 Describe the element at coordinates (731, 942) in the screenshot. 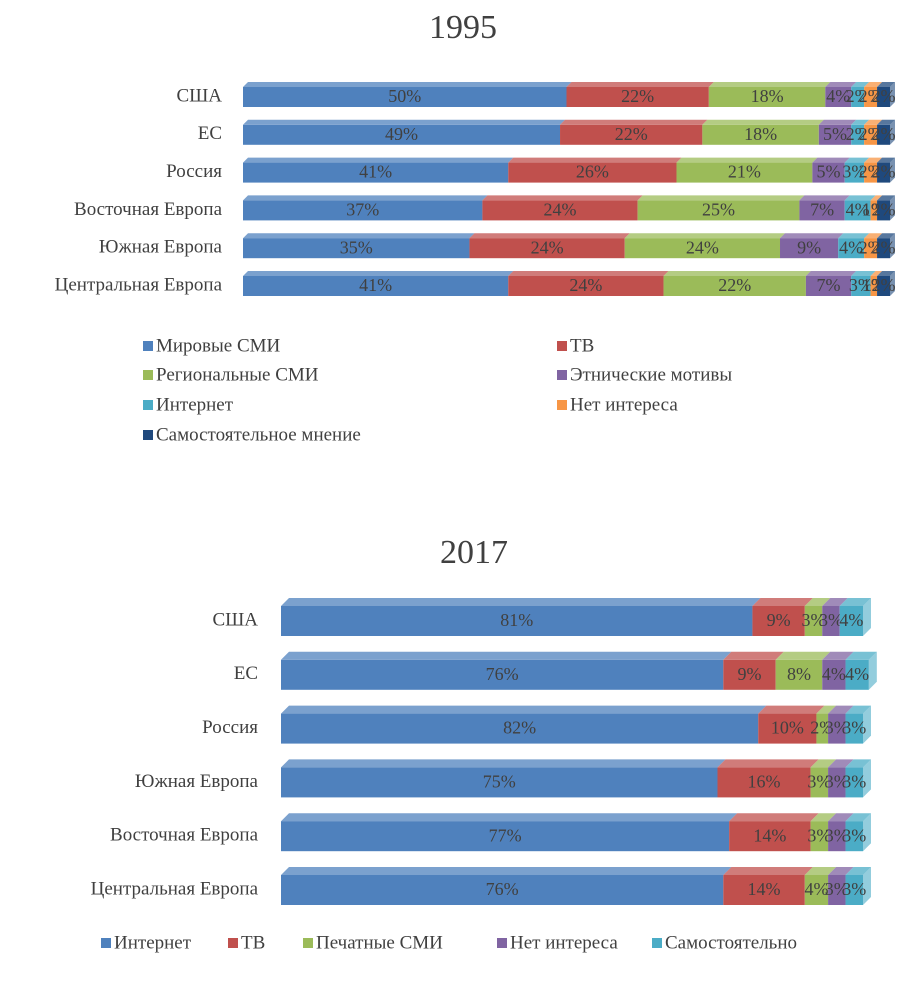

I see `legend-label: Самостоятельно` at that location.